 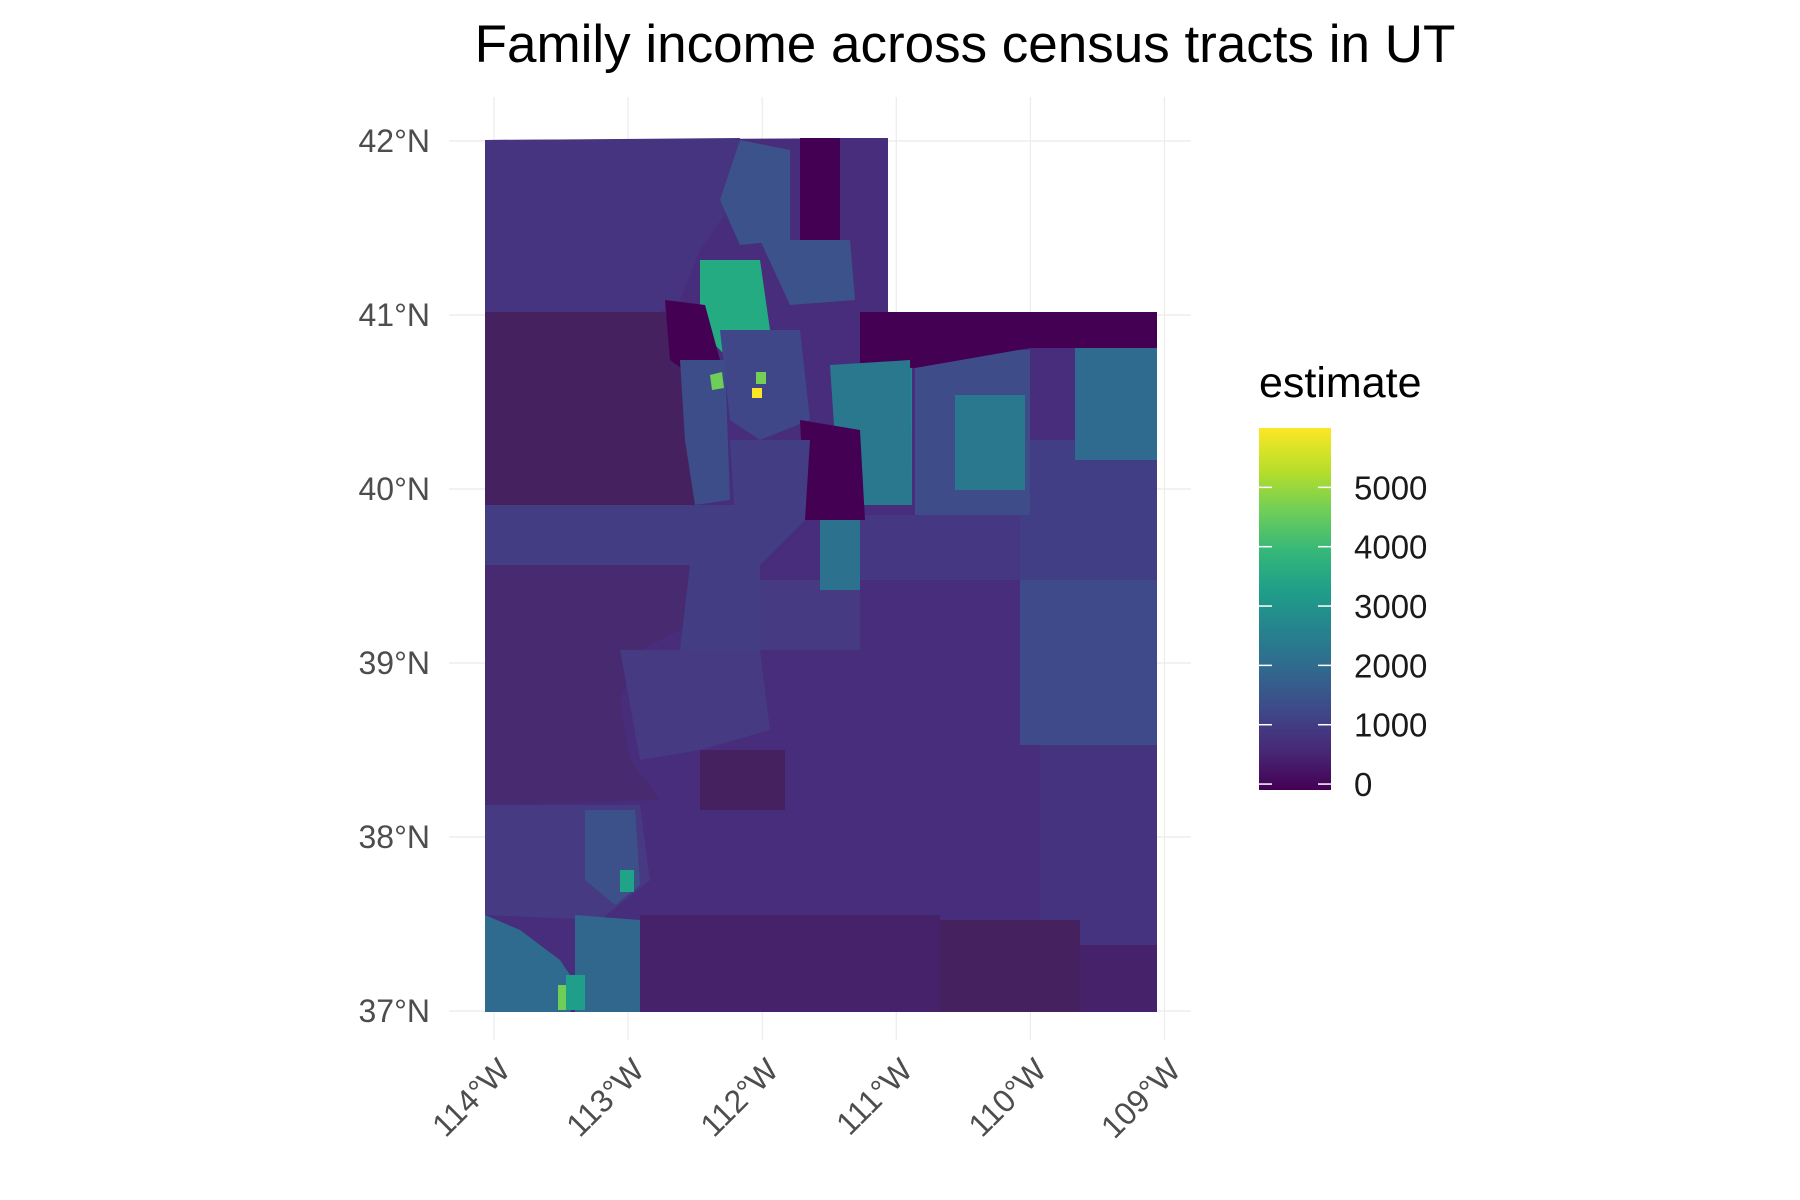 What do you see at coordinates (692, 337) in the screenshot?
I see `tract-gsl-purple` at bounding box center [692, 337].